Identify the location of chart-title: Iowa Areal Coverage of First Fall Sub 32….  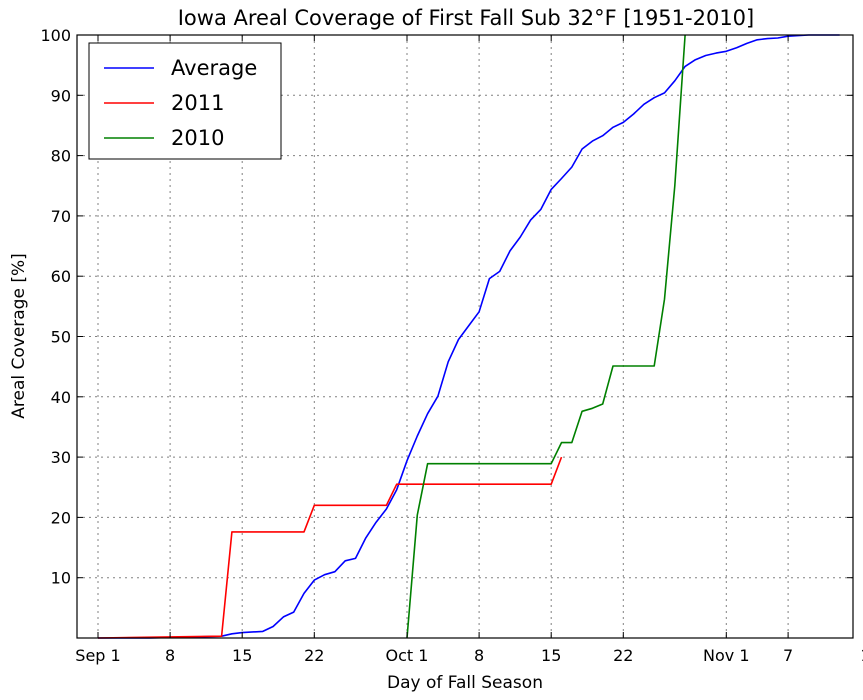
(466, 18).